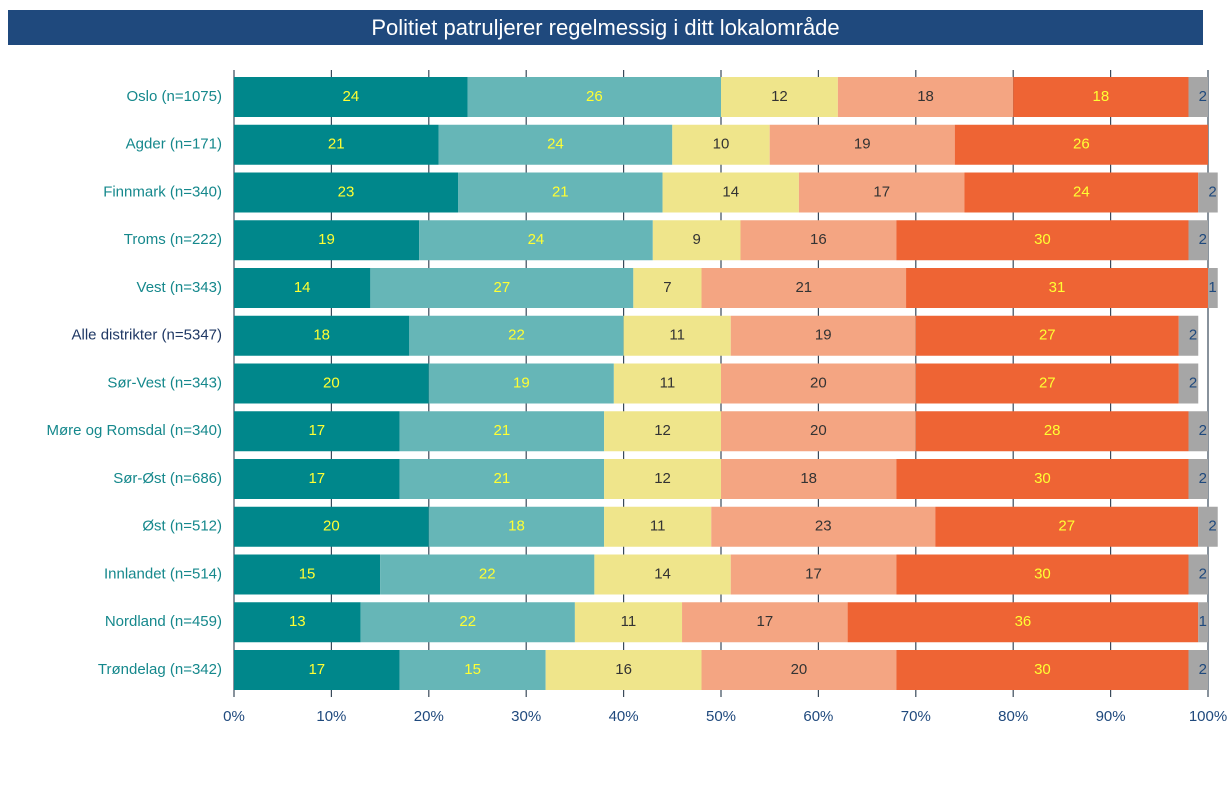 Image resolution: width=1231 pixels, height=791 pixels. What do you see at coordinates (182, 526) in the screenshot?
I see `y-tick-label: Øst (n=512)` at bounding box center [182, 526].